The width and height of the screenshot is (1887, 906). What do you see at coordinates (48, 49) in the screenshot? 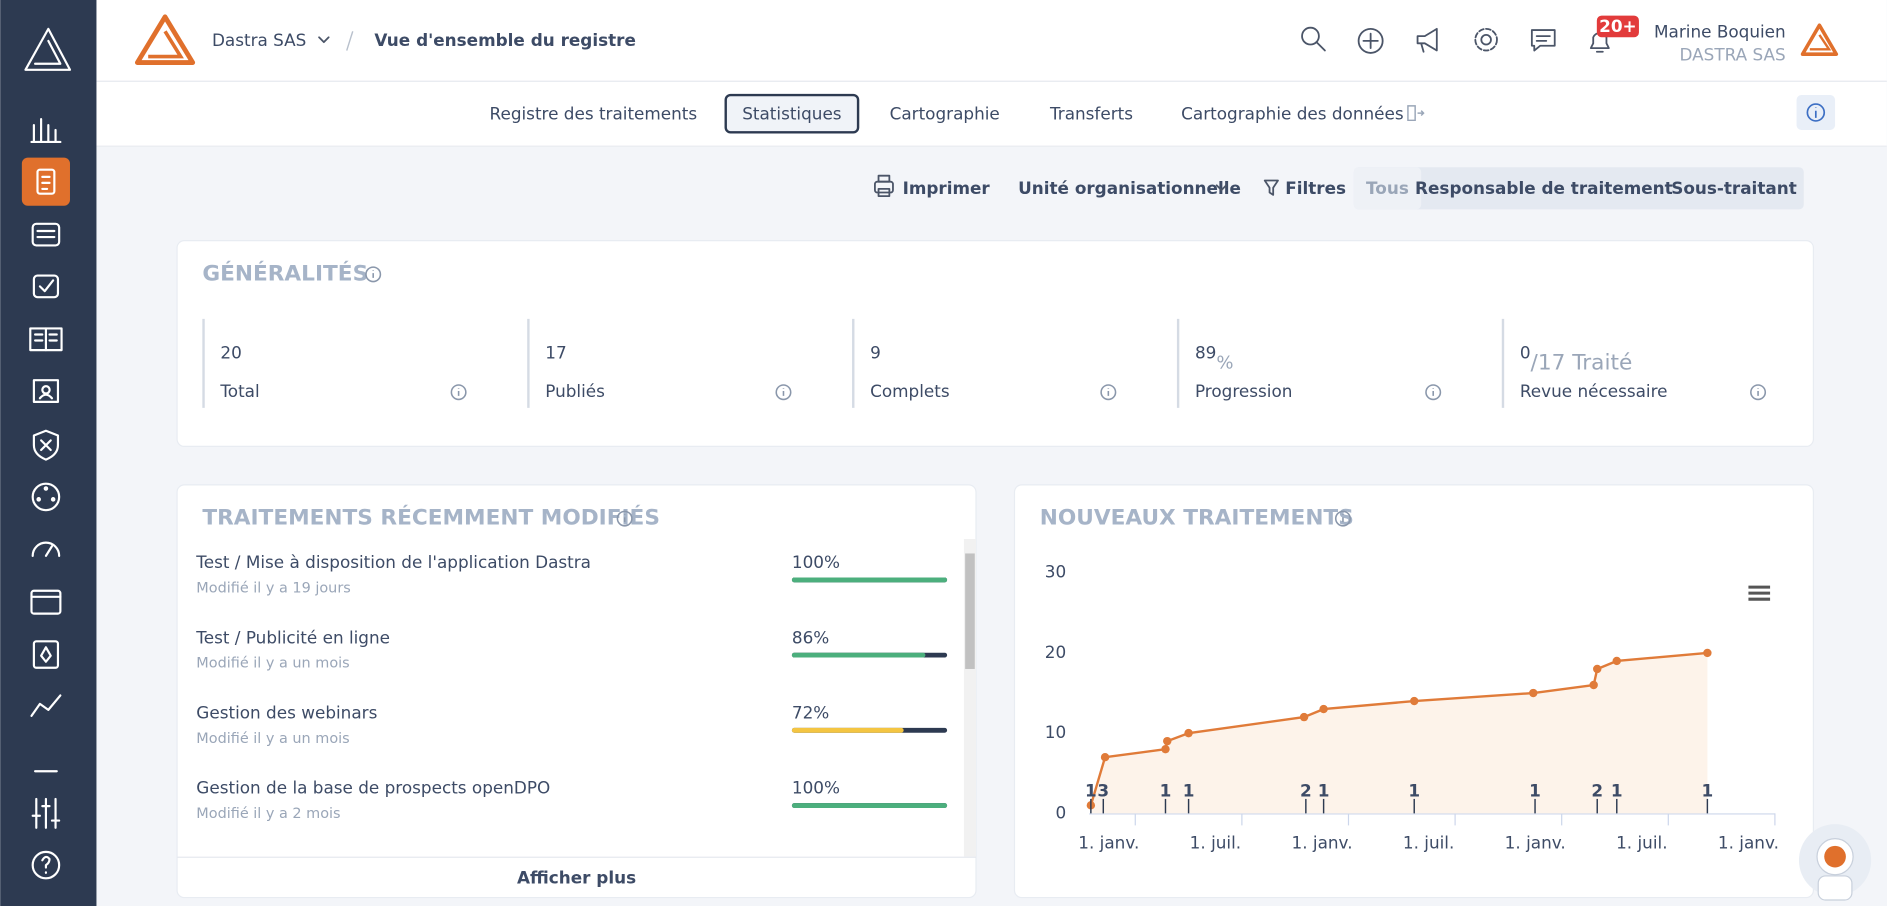
I see `sidebar-logo` at bounding box center [48, 49].